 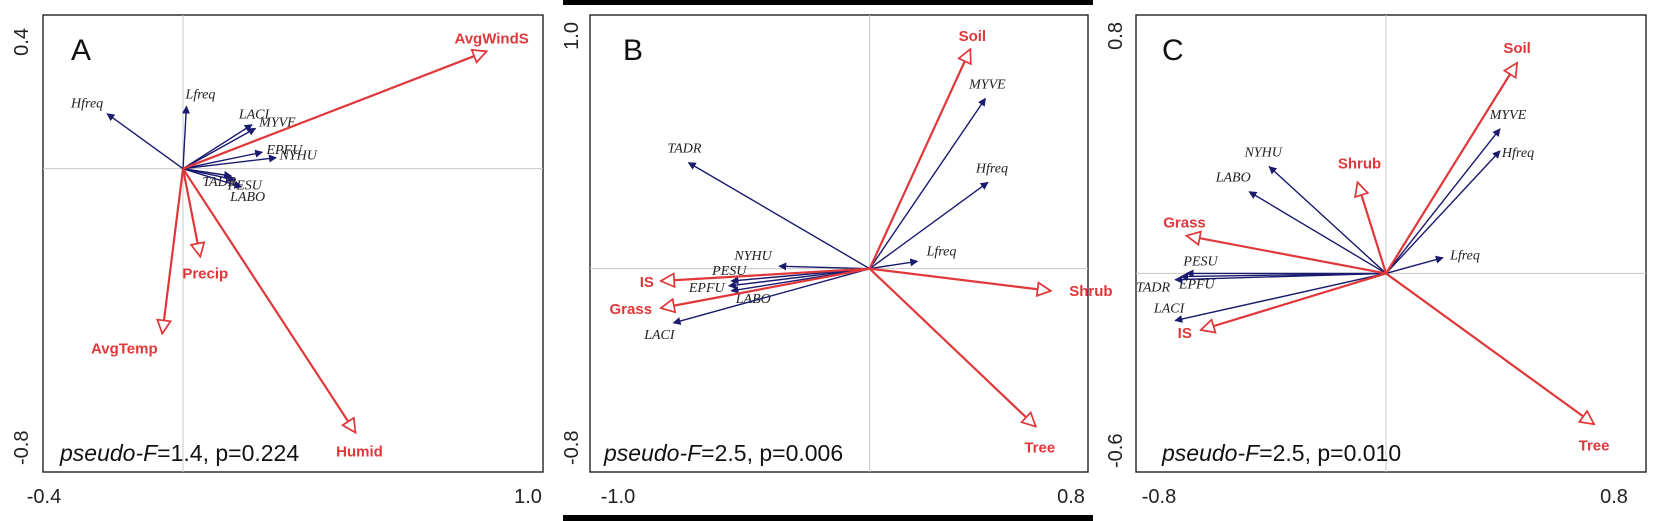 I want to click on panel-c-tree-env-arrow, so click(x=1489, y=348).